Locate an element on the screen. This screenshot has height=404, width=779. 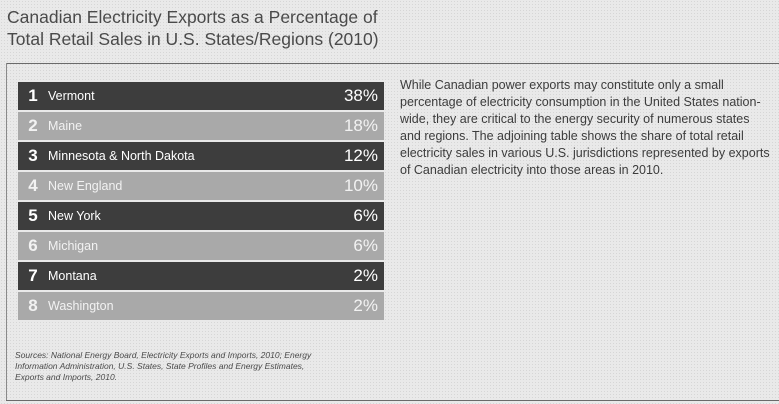
table-row: 6 Michigan 6% is located at coordinates (201, 246).